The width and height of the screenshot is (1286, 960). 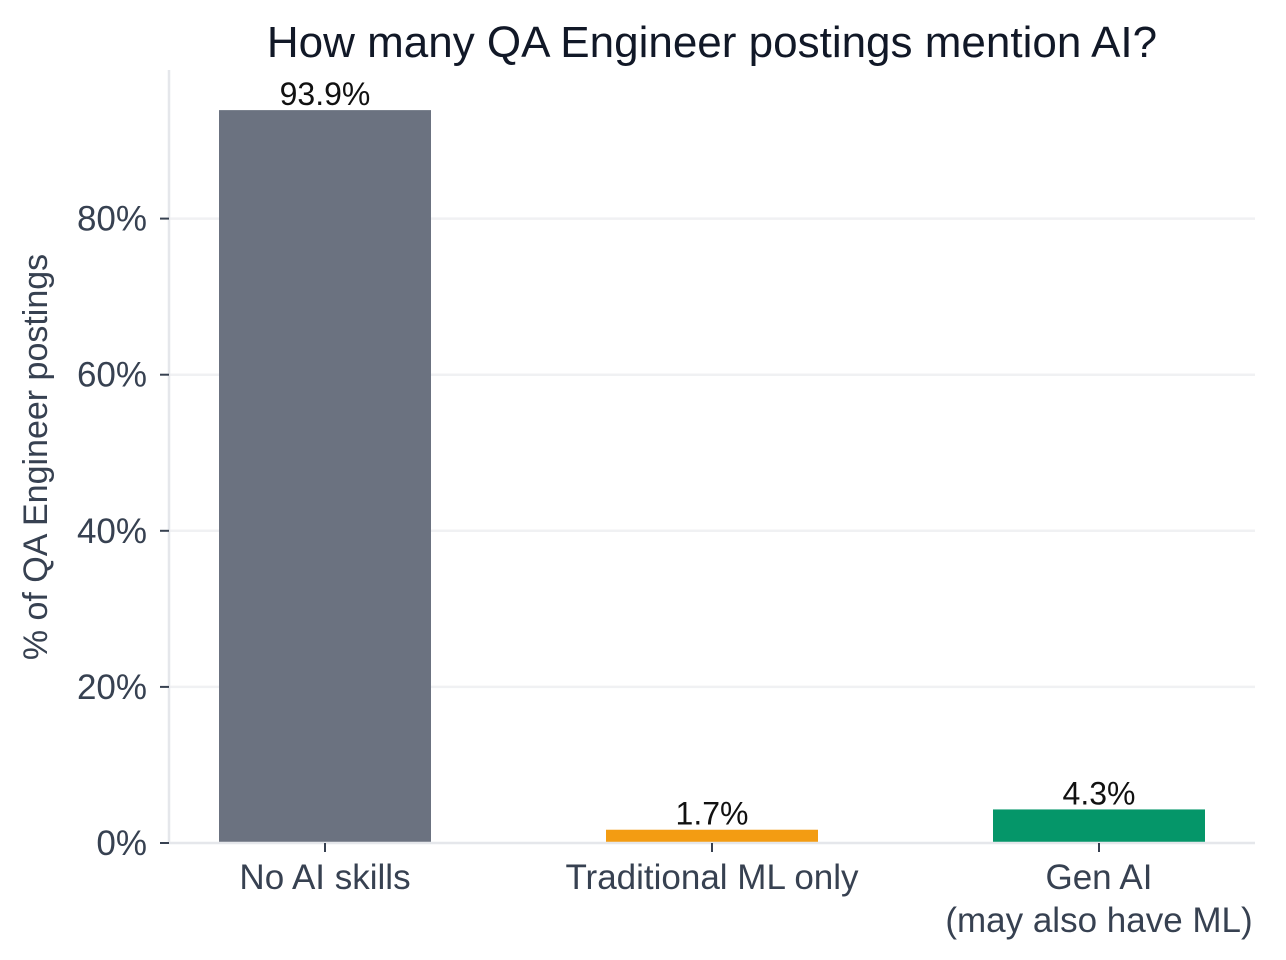 What do you see at coordinates (112, 531) in the screenshot?
I see `y-tick-label: 40%` at bounding box center [112, 531].